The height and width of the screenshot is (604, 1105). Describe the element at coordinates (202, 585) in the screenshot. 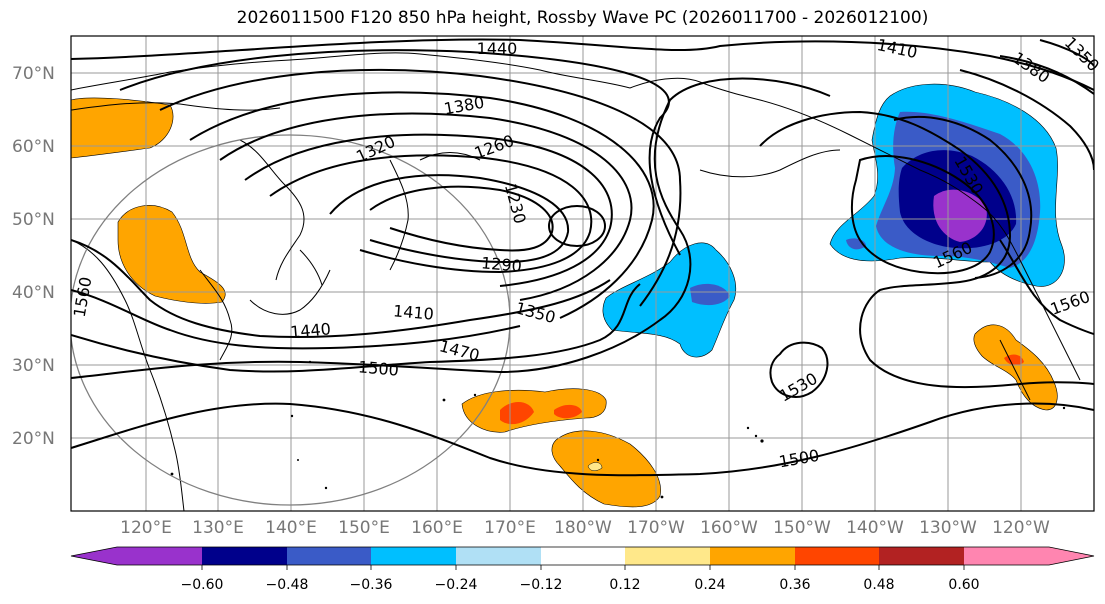

I see `colorbar-tick-label: −0.60` at that location.